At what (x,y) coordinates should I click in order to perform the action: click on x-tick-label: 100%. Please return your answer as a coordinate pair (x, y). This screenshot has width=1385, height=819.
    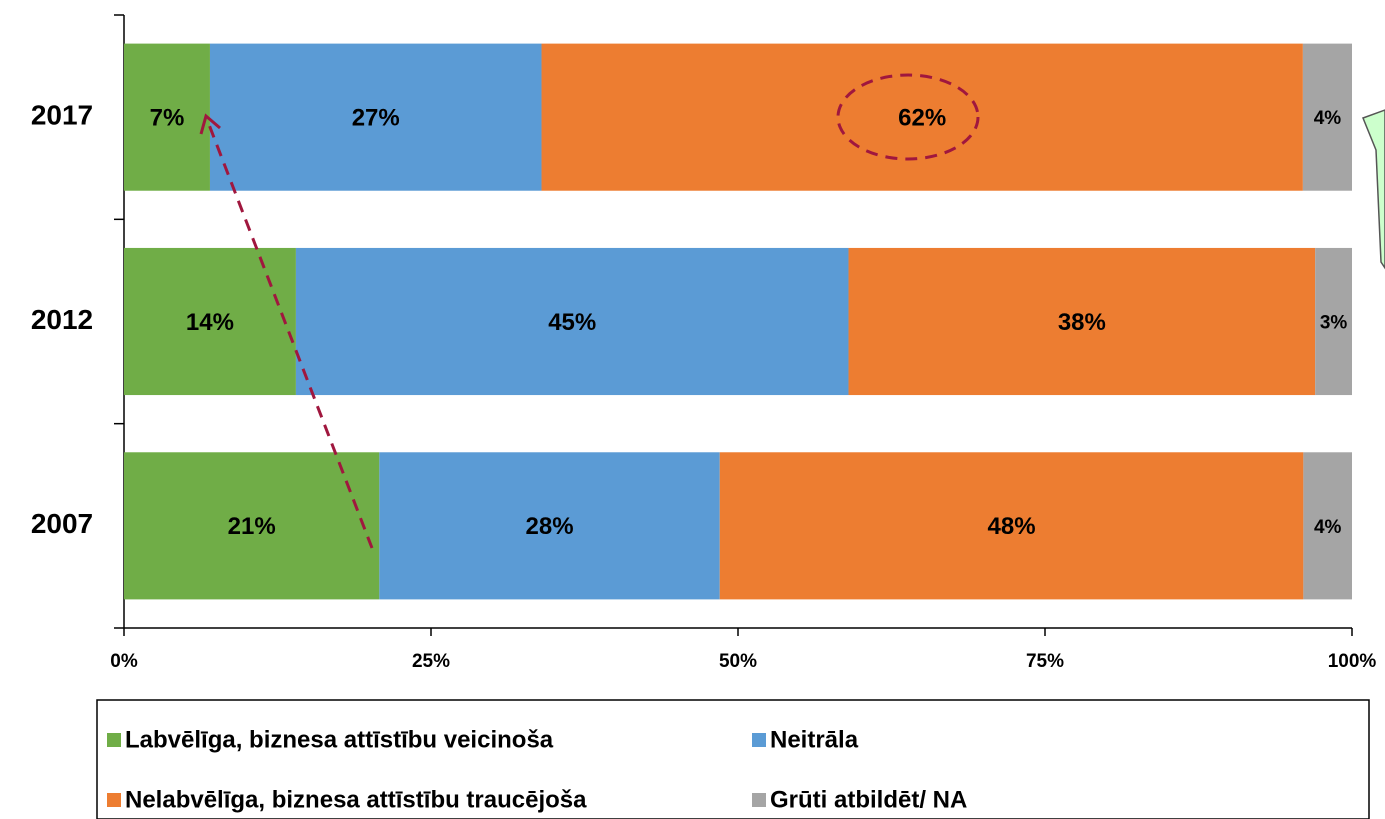
    Looking at the image, I should click on (1352, 661).